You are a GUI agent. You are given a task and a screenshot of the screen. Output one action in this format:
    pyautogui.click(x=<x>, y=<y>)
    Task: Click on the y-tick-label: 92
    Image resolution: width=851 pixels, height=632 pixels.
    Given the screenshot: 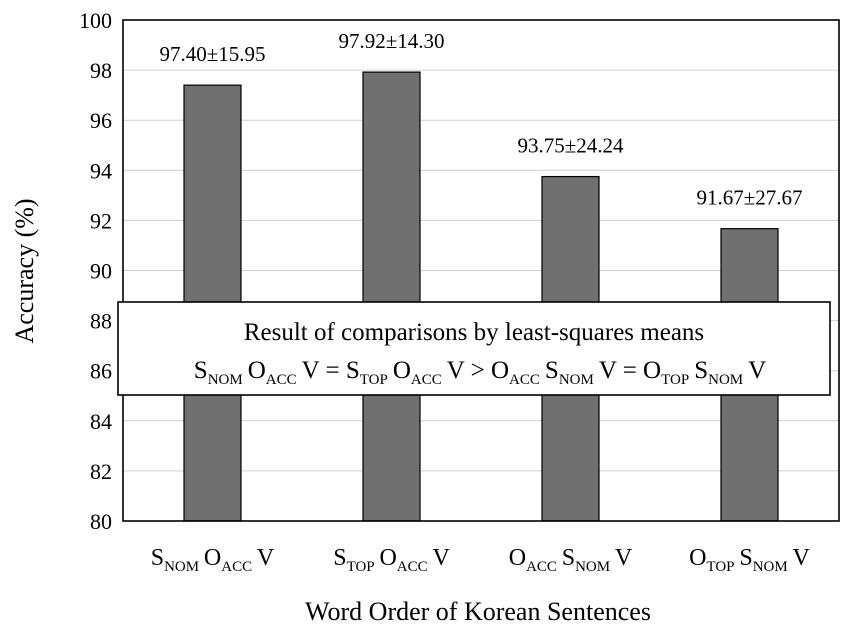 What is the action you would take?
    pyautogui.click(x=101, y=220)
    